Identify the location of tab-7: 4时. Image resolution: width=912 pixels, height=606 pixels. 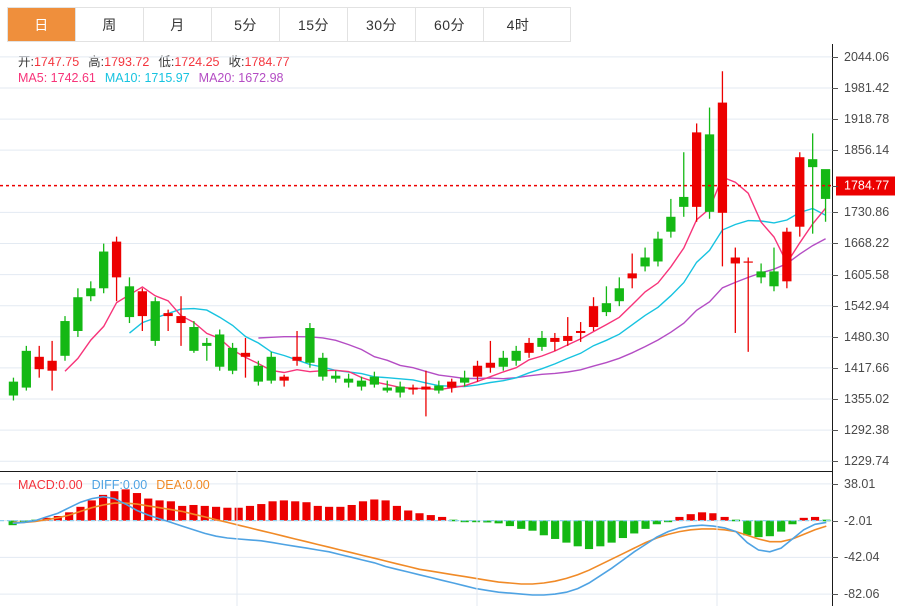
(518, 24).